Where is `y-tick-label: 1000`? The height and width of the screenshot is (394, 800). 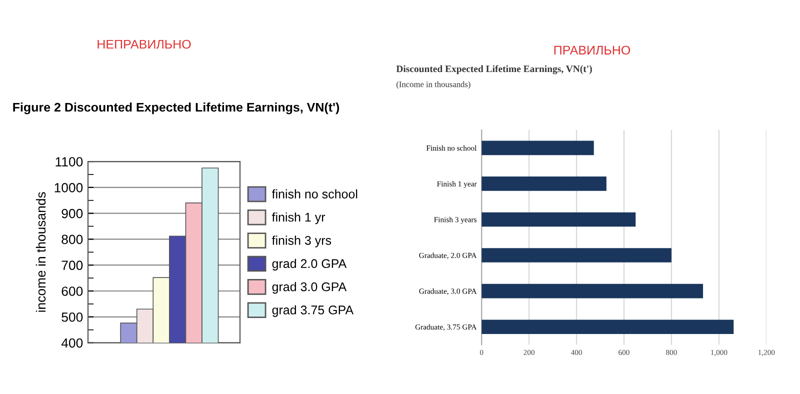 y-tick-label: 1000 is located at coordinates (68, 187).